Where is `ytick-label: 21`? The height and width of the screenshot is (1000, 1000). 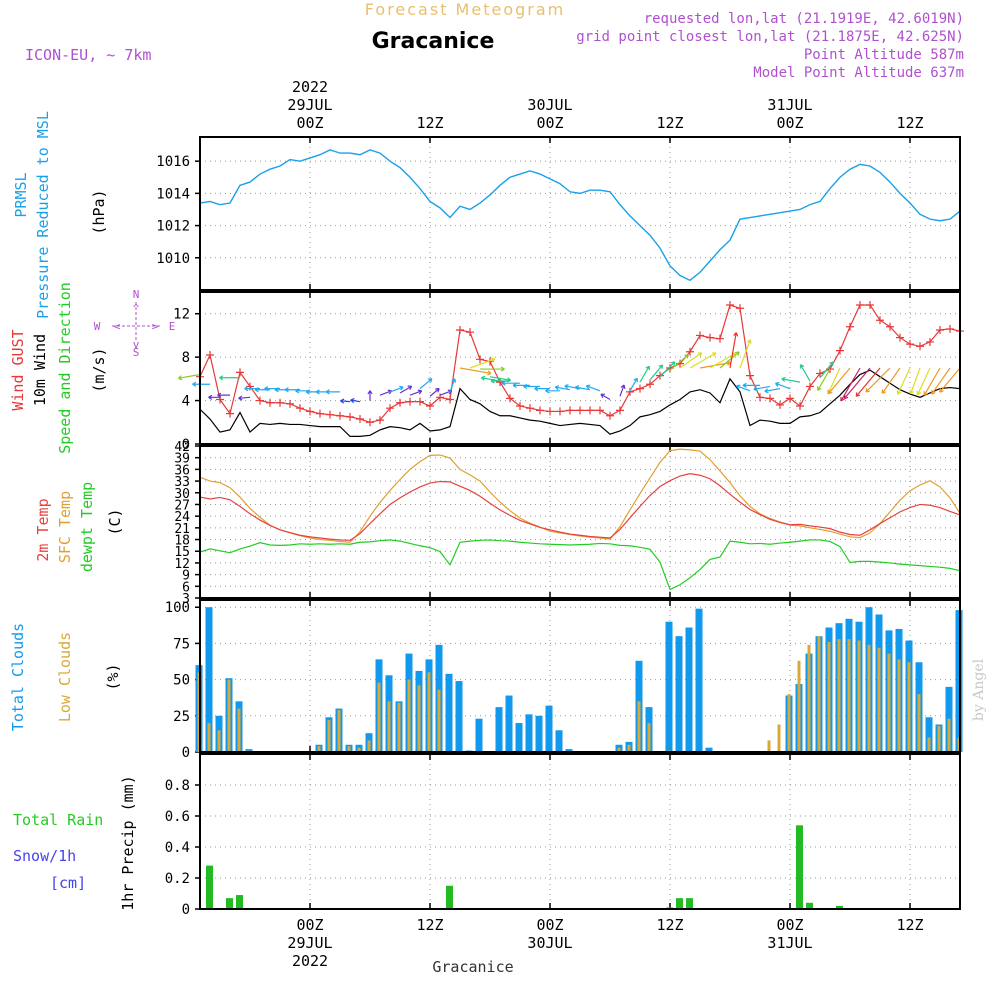
ytick-label: 21 is located at coordinates (182, 529).